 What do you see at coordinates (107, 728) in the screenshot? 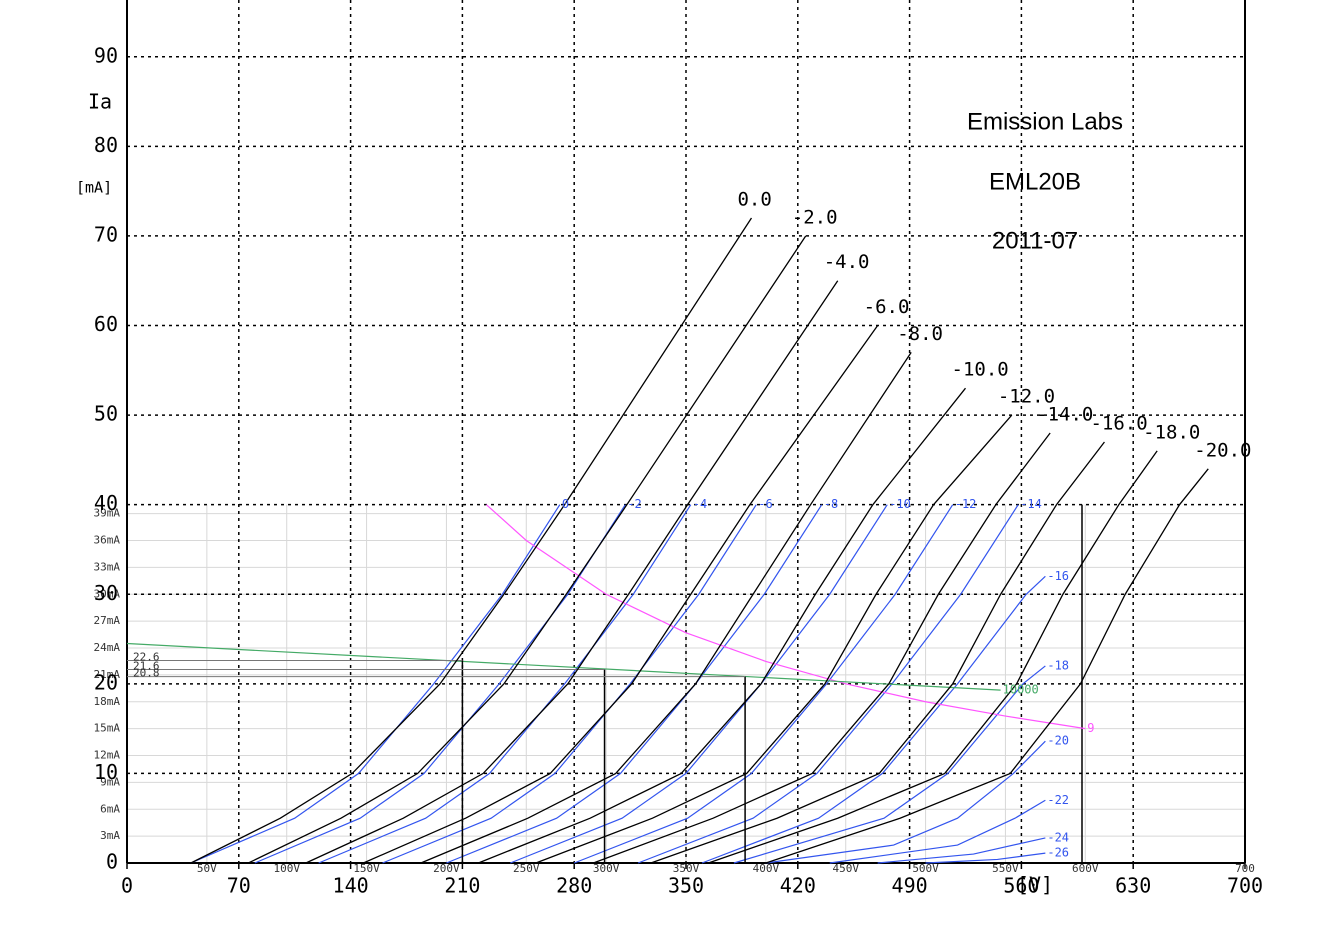
I see `inset-y-tick-label: 15mA` at bounding box center [107, 728].